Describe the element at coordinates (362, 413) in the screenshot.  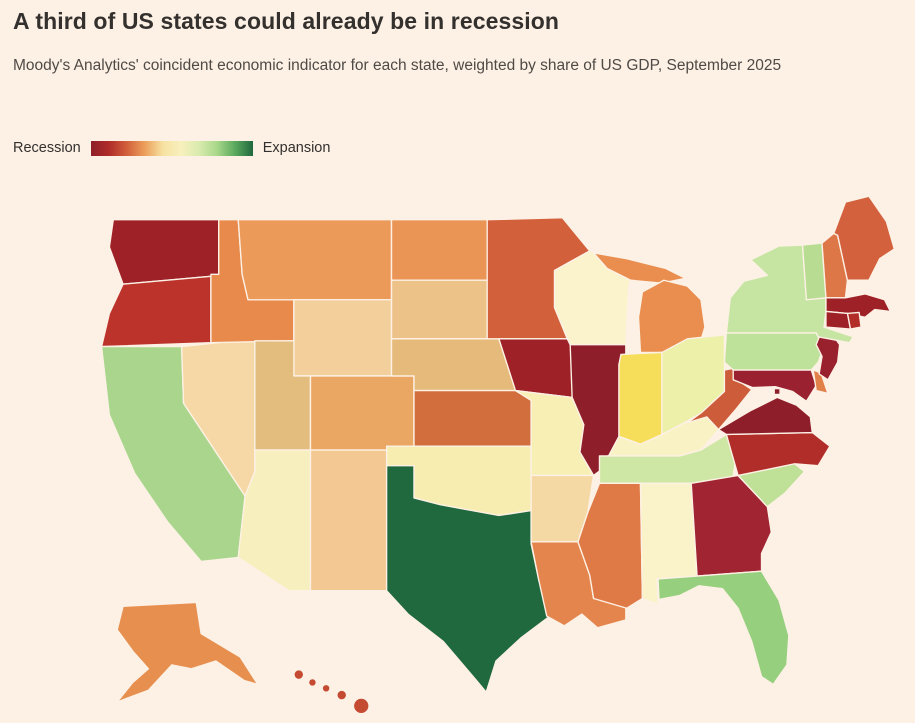
I see `state-CO: Colorado — contracting` at that location.